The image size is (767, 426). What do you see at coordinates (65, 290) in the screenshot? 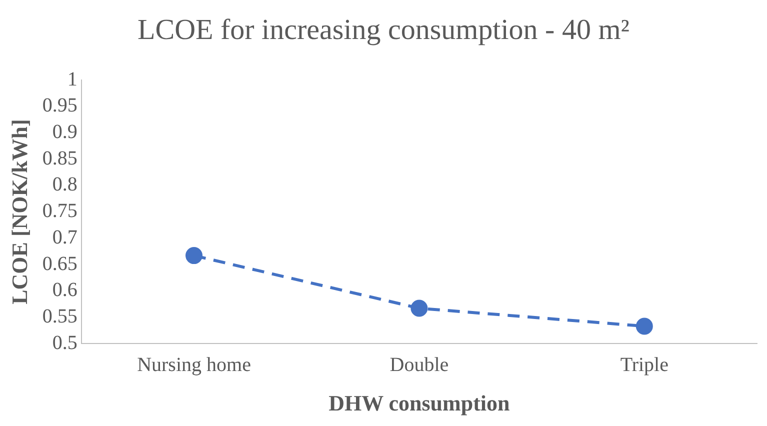
I see `y-tick-label: 0.6` at bounding box center [65, 290].